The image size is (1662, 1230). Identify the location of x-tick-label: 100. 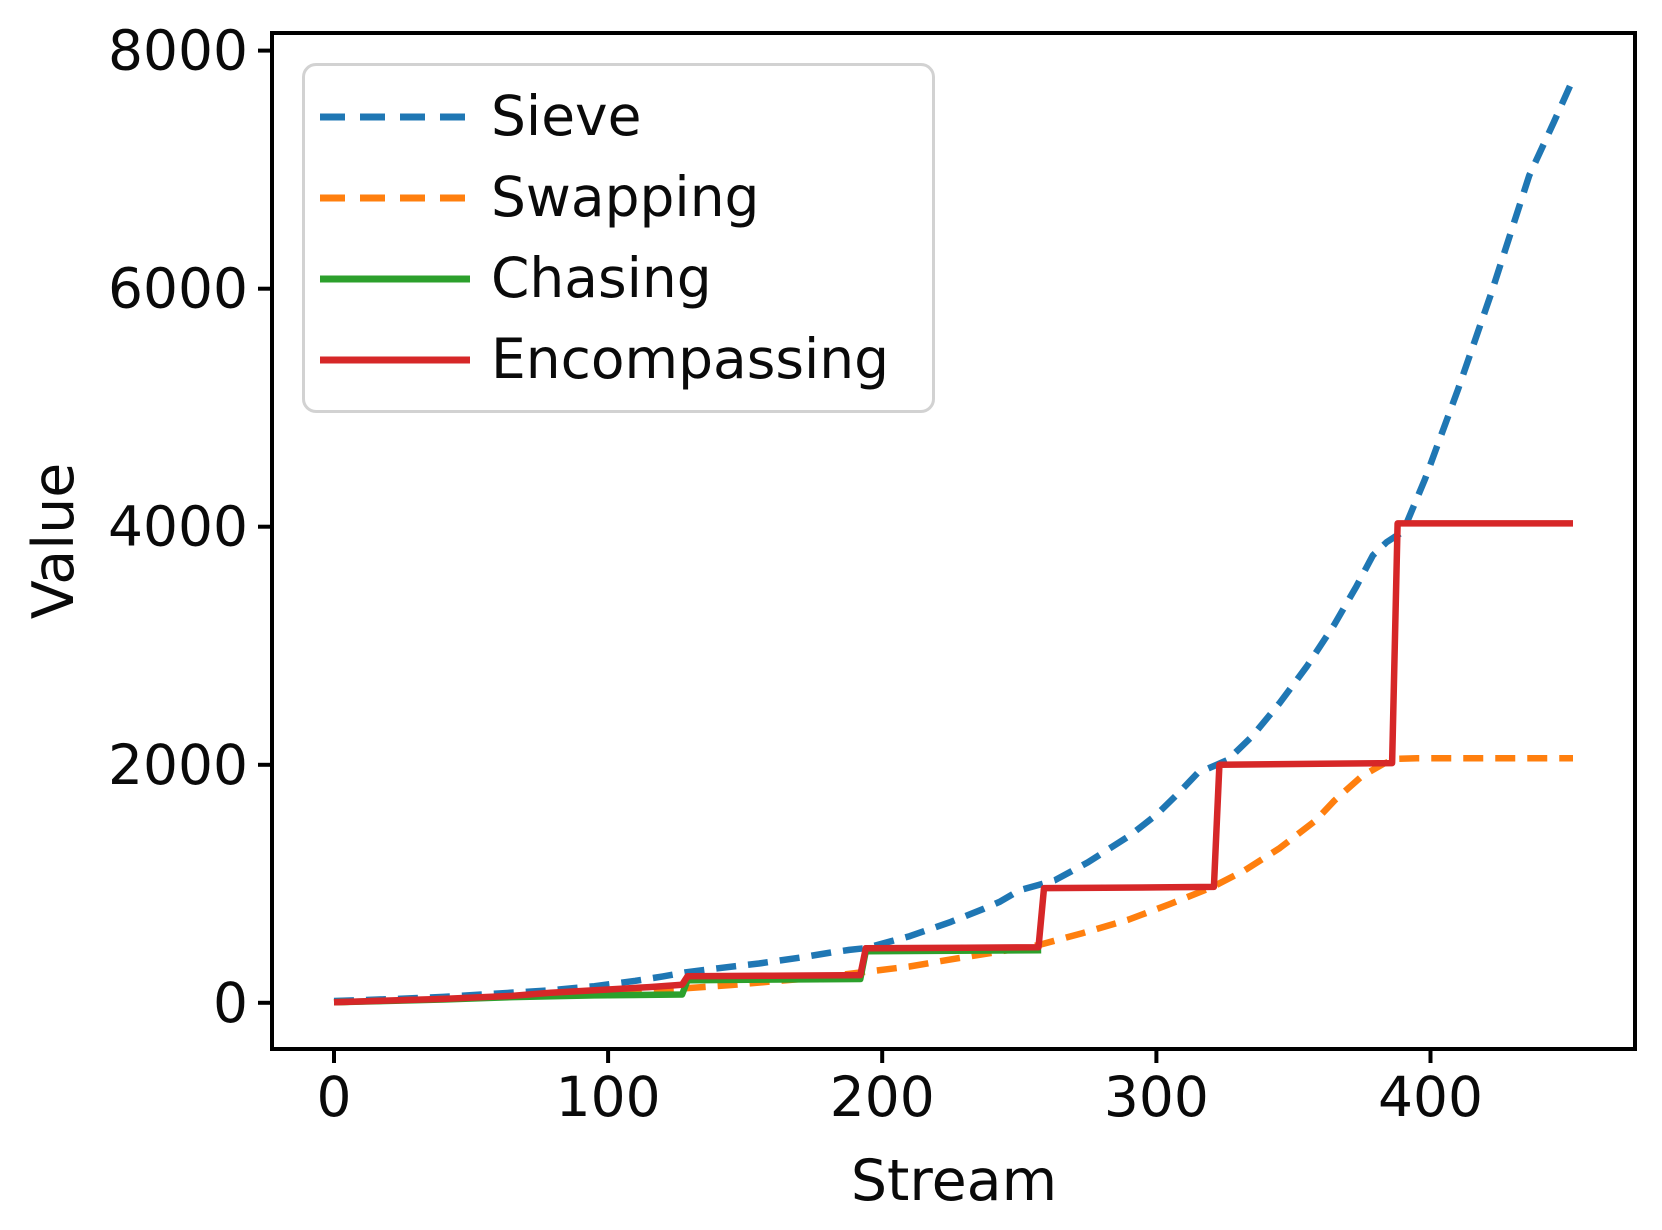
(608, 1097).